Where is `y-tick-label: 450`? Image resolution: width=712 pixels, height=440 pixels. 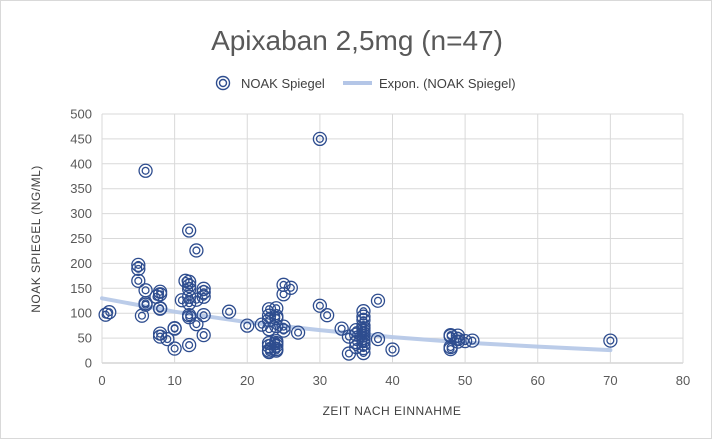 y-tick-label: 450 is located at coordinates (81, 138).